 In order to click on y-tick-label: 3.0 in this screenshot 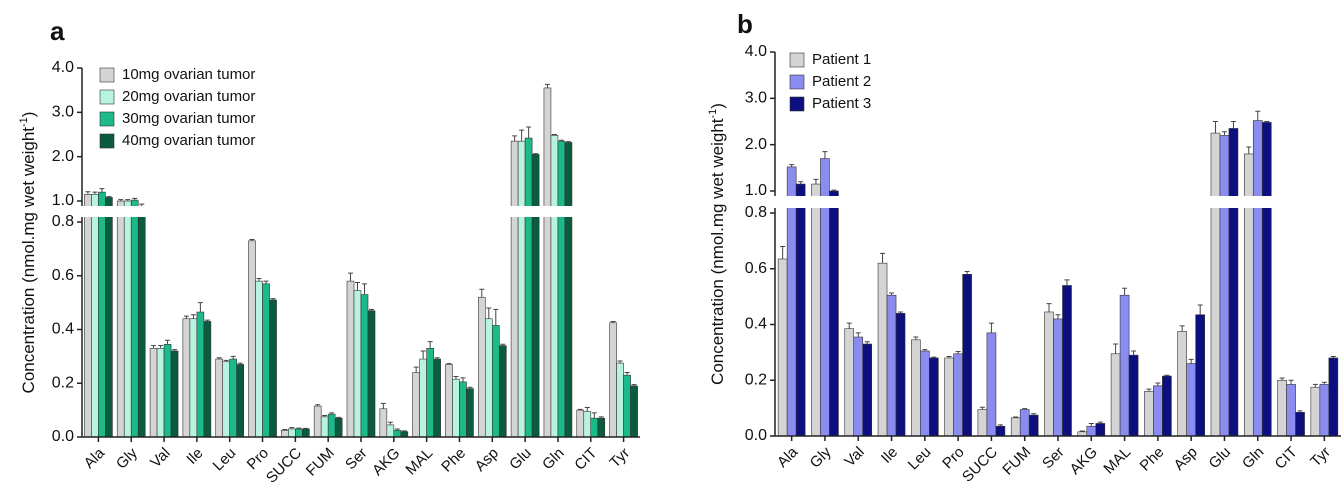, I will do `click(756, 98)`.